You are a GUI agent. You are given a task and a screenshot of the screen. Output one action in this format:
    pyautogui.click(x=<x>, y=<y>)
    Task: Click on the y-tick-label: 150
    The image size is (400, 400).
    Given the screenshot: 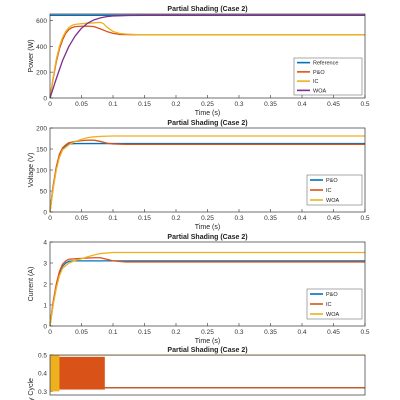 What is the action you would take?
    pyautogui.click(x=41, y=150)
    